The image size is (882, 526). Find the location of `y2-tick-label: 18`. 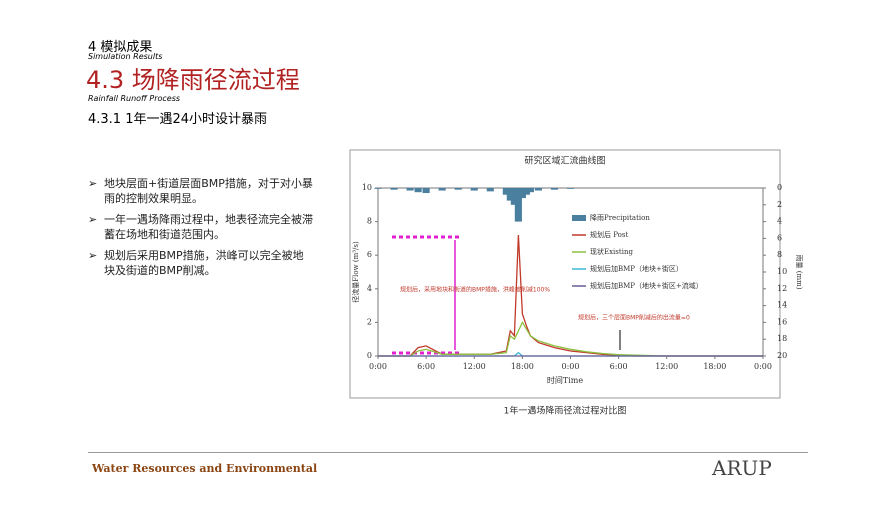

y2-tick-label: 18 is located at coordinates (782, 338).